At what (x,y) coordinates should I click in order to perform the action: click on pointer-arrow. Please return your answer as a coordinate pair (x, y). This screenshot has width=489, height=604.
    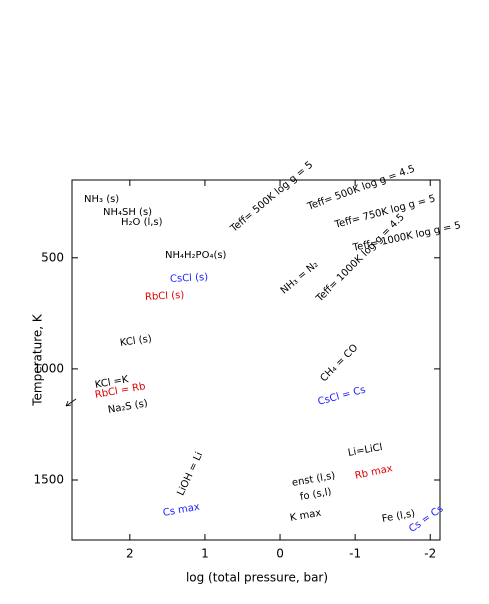
    Looking at the image, I should click on (71, 402).